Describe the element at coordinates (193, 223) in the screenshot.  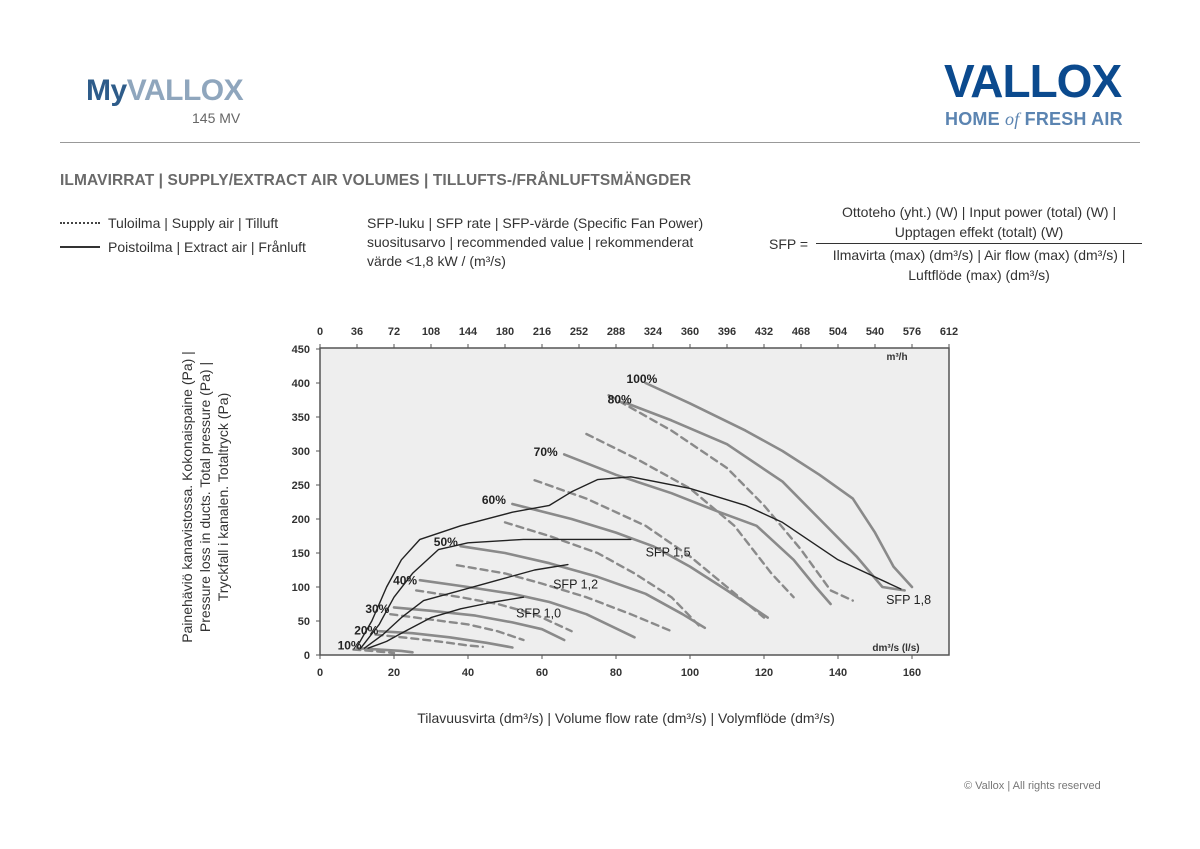
I see `legend-supply-label: Tuloilma | Supply air | Tilluft` at that location.